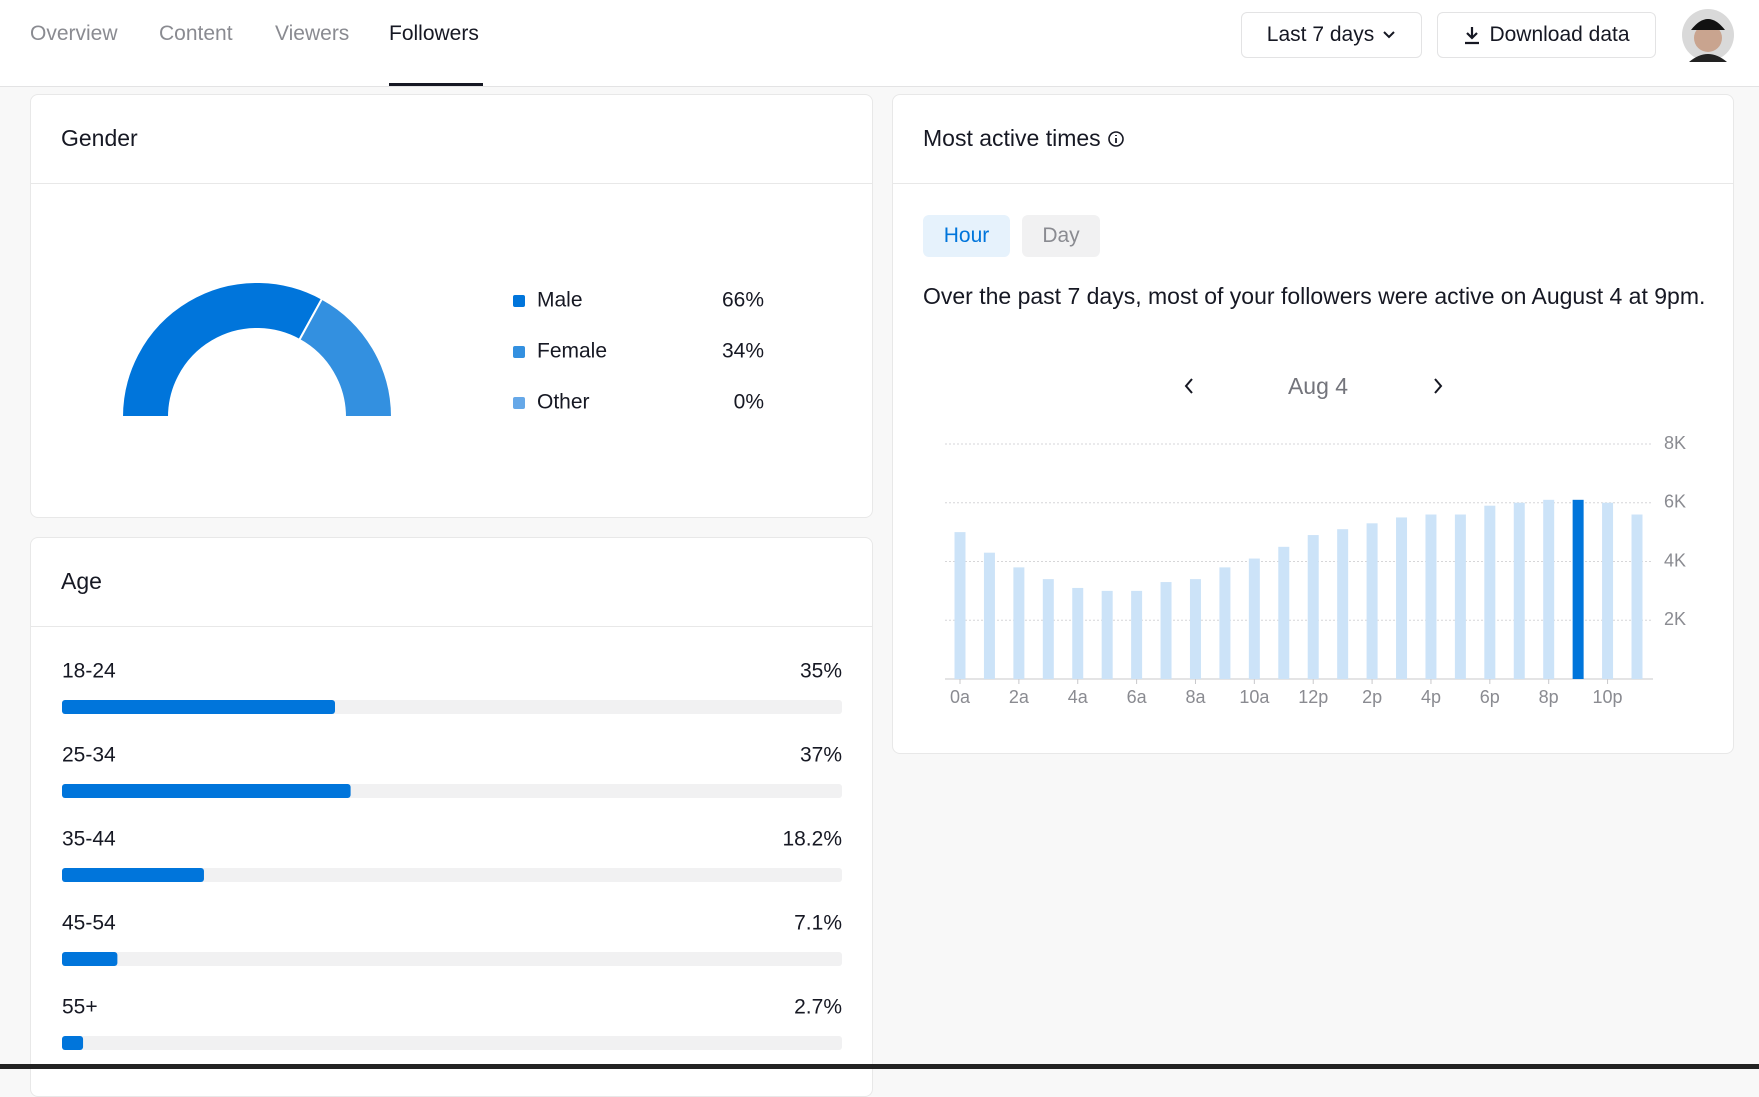 Image resolution: width=1759 pixels, height=1097 pixels. Describe the element at coordinates (960, 697) in the screenshot. I see `x-tick-label: 0a` at that location.